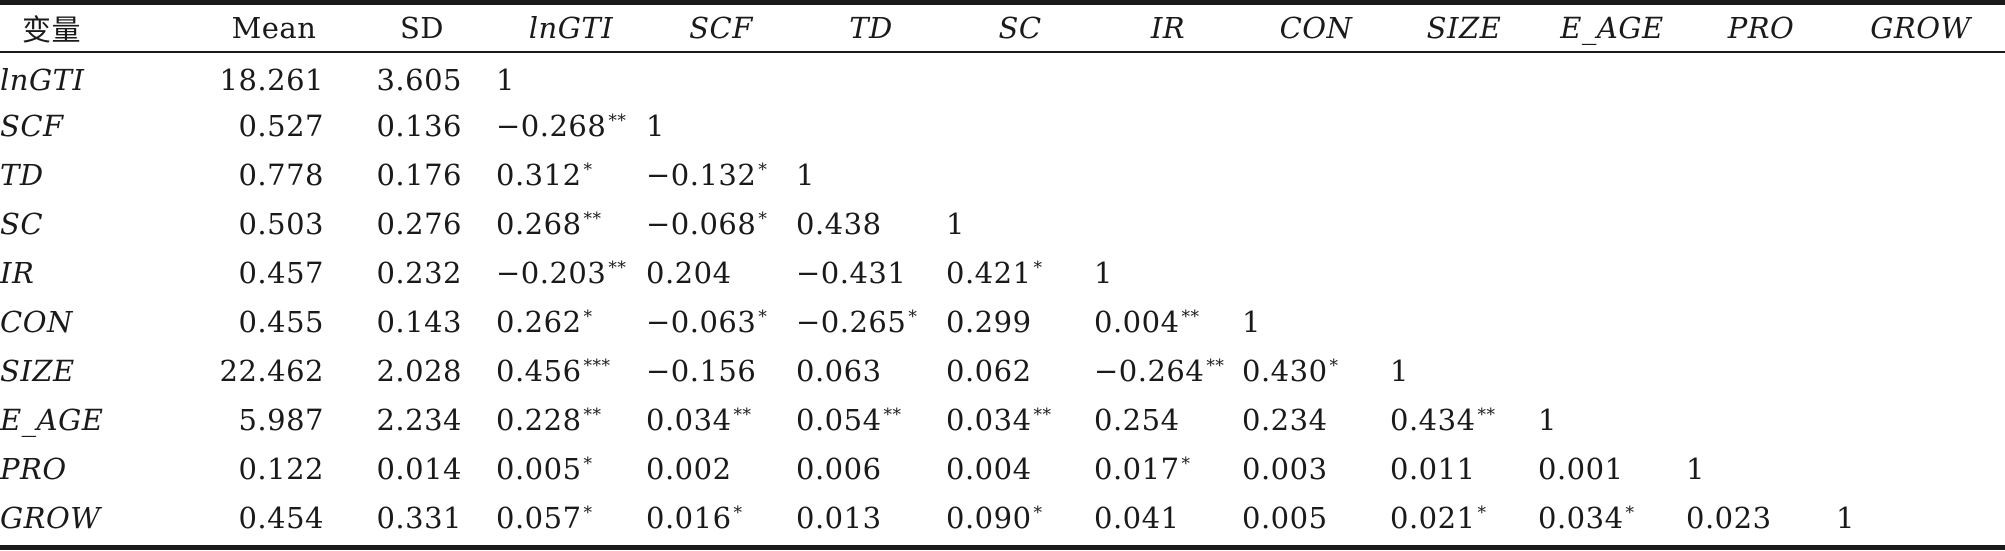 Image resolution: width=2005 pixels, height=551 pixels. Describe the element at coordinates (1020, 517) in the screenshot. I see `correlation-cell: 0.090 *` at that location.